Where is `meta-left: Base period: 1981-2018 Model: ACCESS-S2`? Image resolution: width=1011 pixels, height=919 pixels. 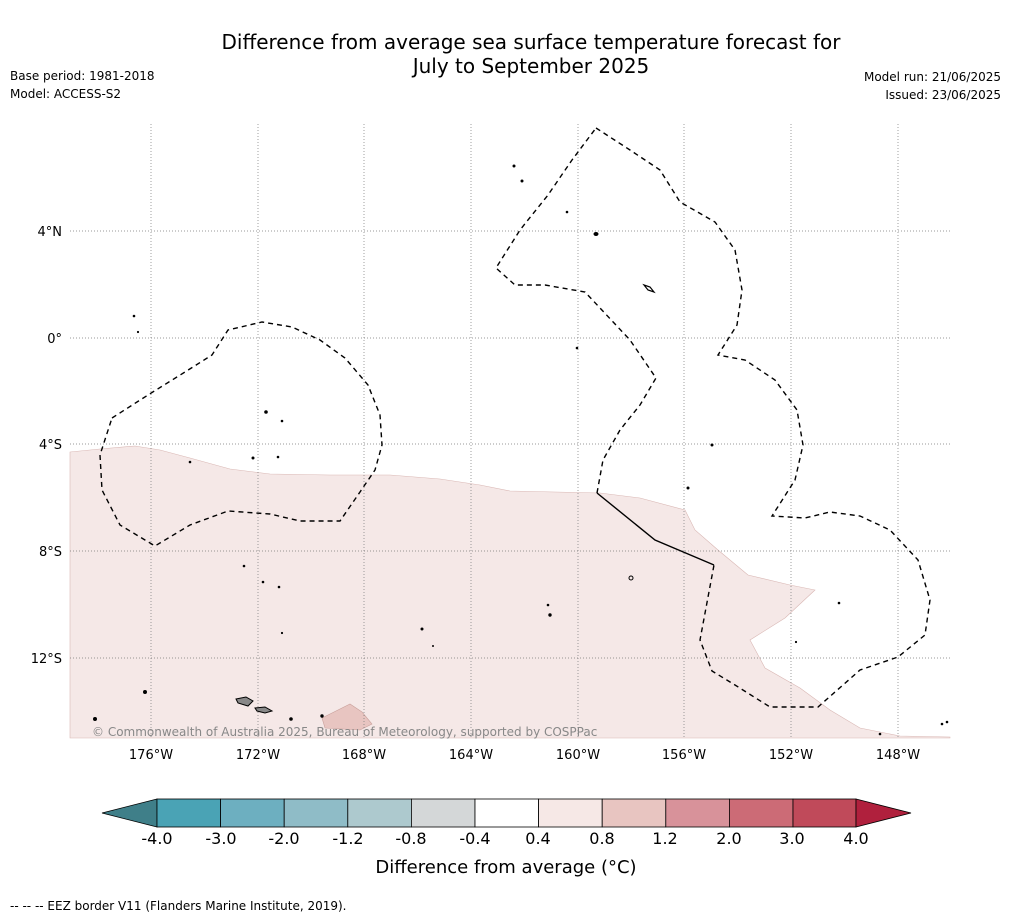 meta-left: Base period: 1981-2018 Model: ACCESS-S2 is located at coordinates (82, 85).